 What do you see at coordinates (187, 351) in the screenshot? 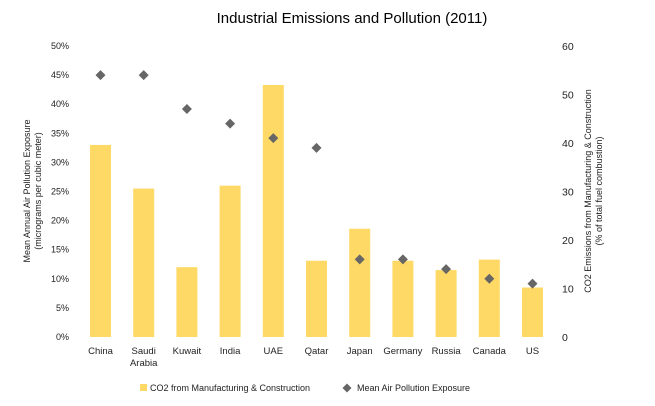
I see `category-label: Kuwait` at bounding box center [187, 351].